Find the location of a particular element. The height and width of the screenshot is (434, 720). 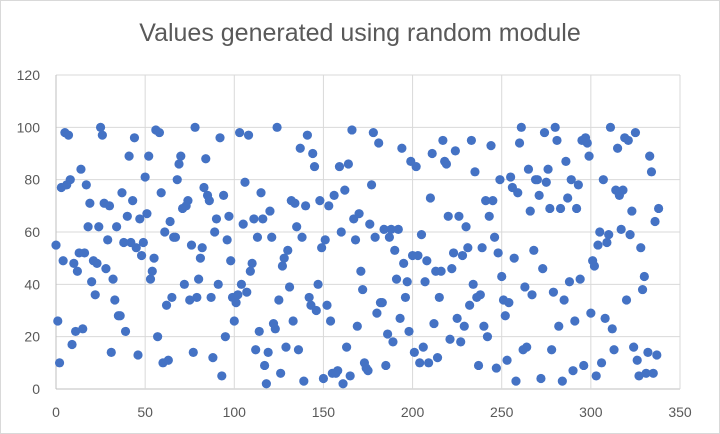

x-tick-label: 200 is located at coordinates (413, 412).